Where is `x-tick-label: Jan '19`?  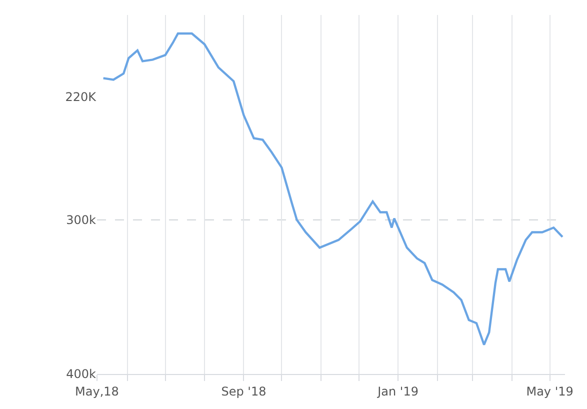
x-tick-label: Jan '19 is located at coordinates (397, 391).